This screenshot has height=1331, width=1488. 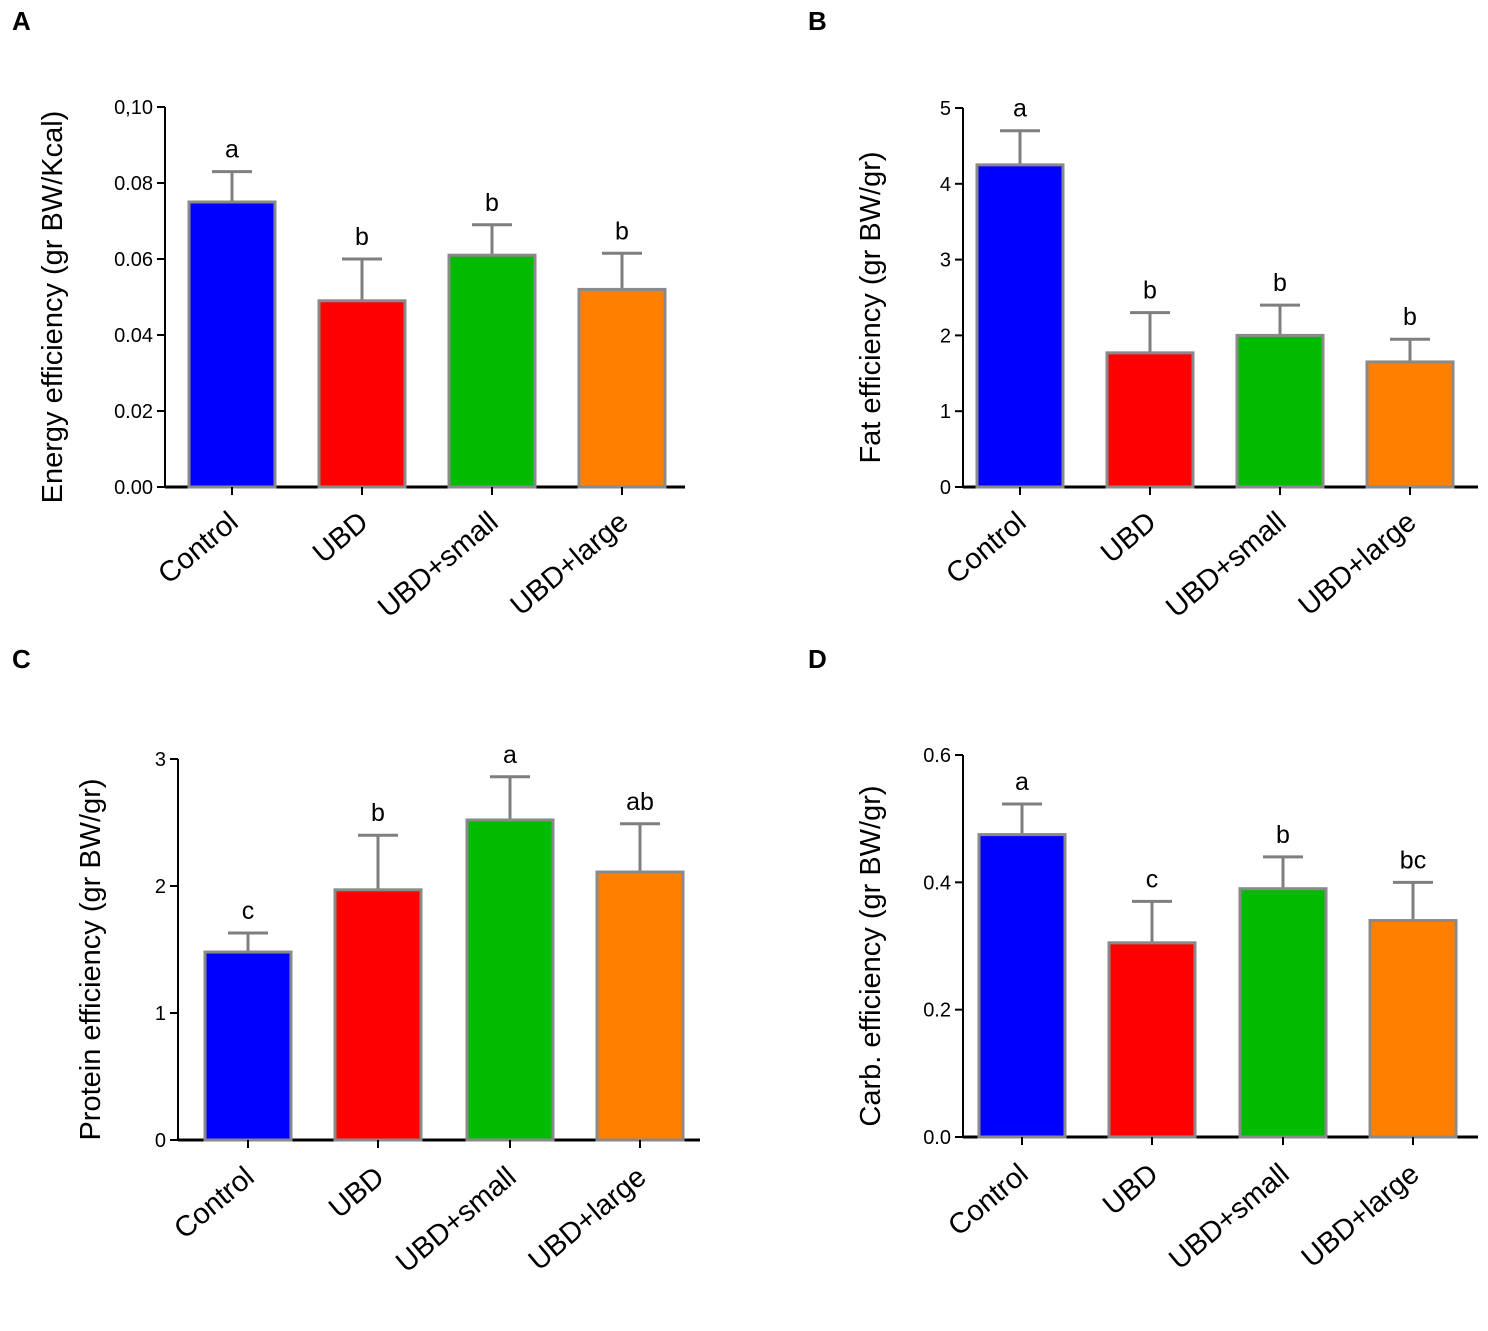 I want to click on y-tick-label: 0.06, so click(x=133, y=260).